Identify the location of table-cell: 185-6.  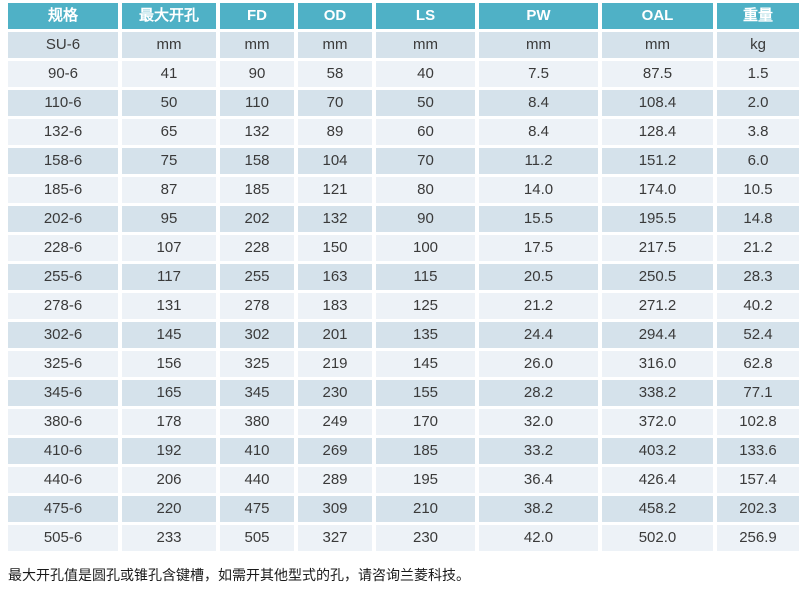
(63, 190).